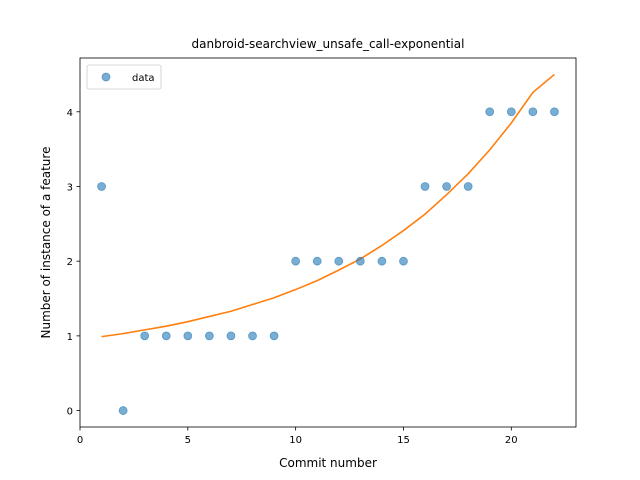  I want to click on x-tick-label: 0, so click(80, 440).